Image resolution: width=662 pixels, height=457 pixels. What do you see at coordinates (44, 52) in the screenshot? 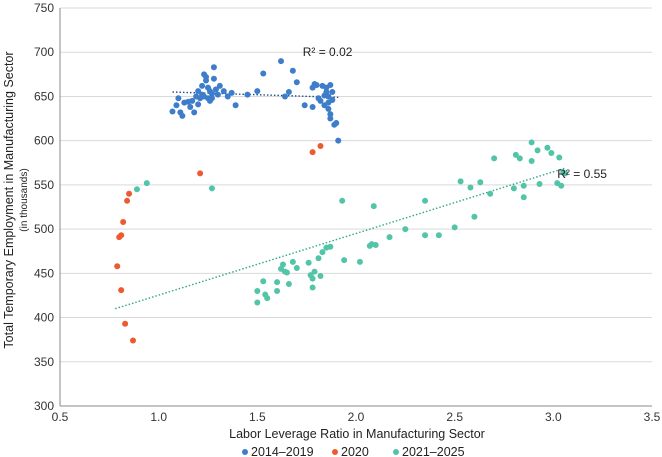
I see `y-tick-label: 700` at bounding box center [44, 52].